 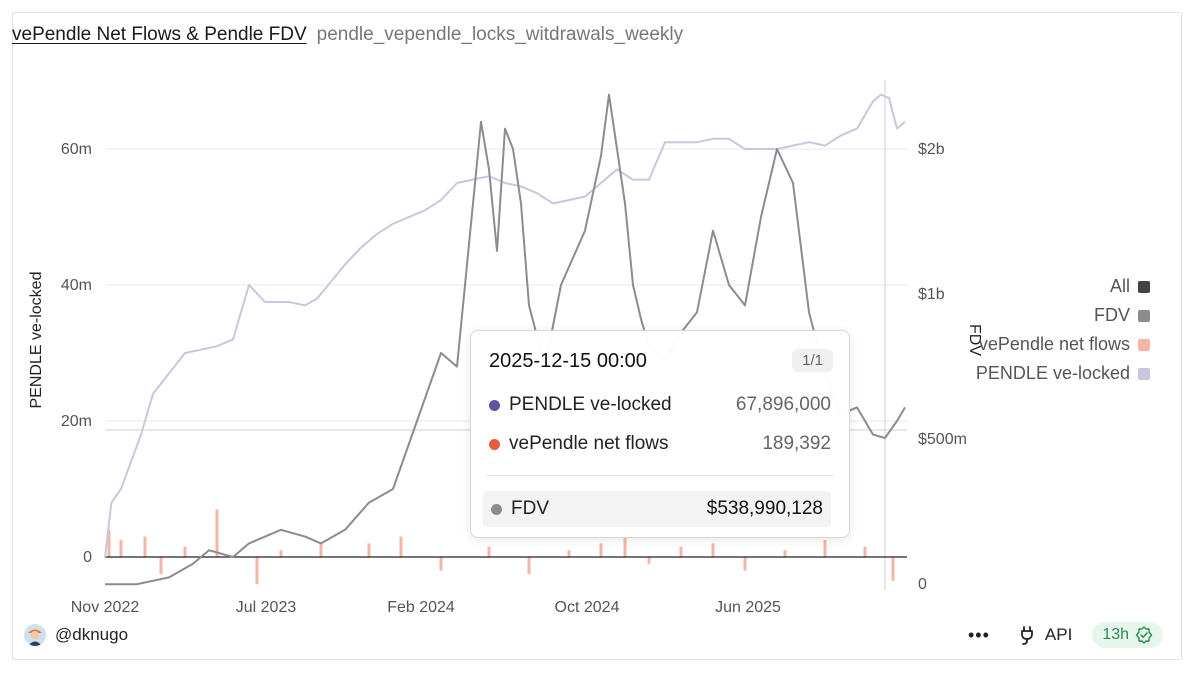 What do you see at coordinates (1116, 634) in the screenshot?
I see `refresh-age: 13h` at bounding box center [1116, 634].